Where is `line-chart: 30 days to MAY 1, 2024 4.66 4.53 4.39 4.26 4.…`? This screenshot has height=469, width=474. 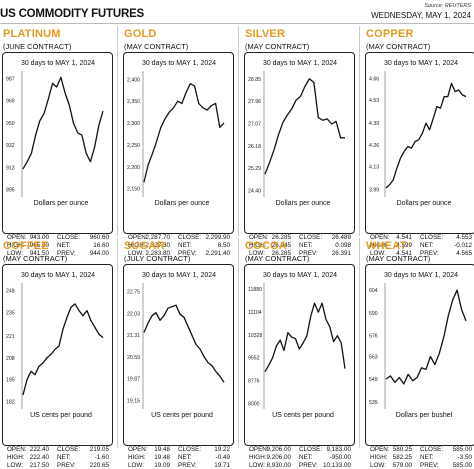 line-chart: 30 days to MAY 1, 2024 4.66 4.53 4.39 4.26 4.… is located at coordinates (418, 133).